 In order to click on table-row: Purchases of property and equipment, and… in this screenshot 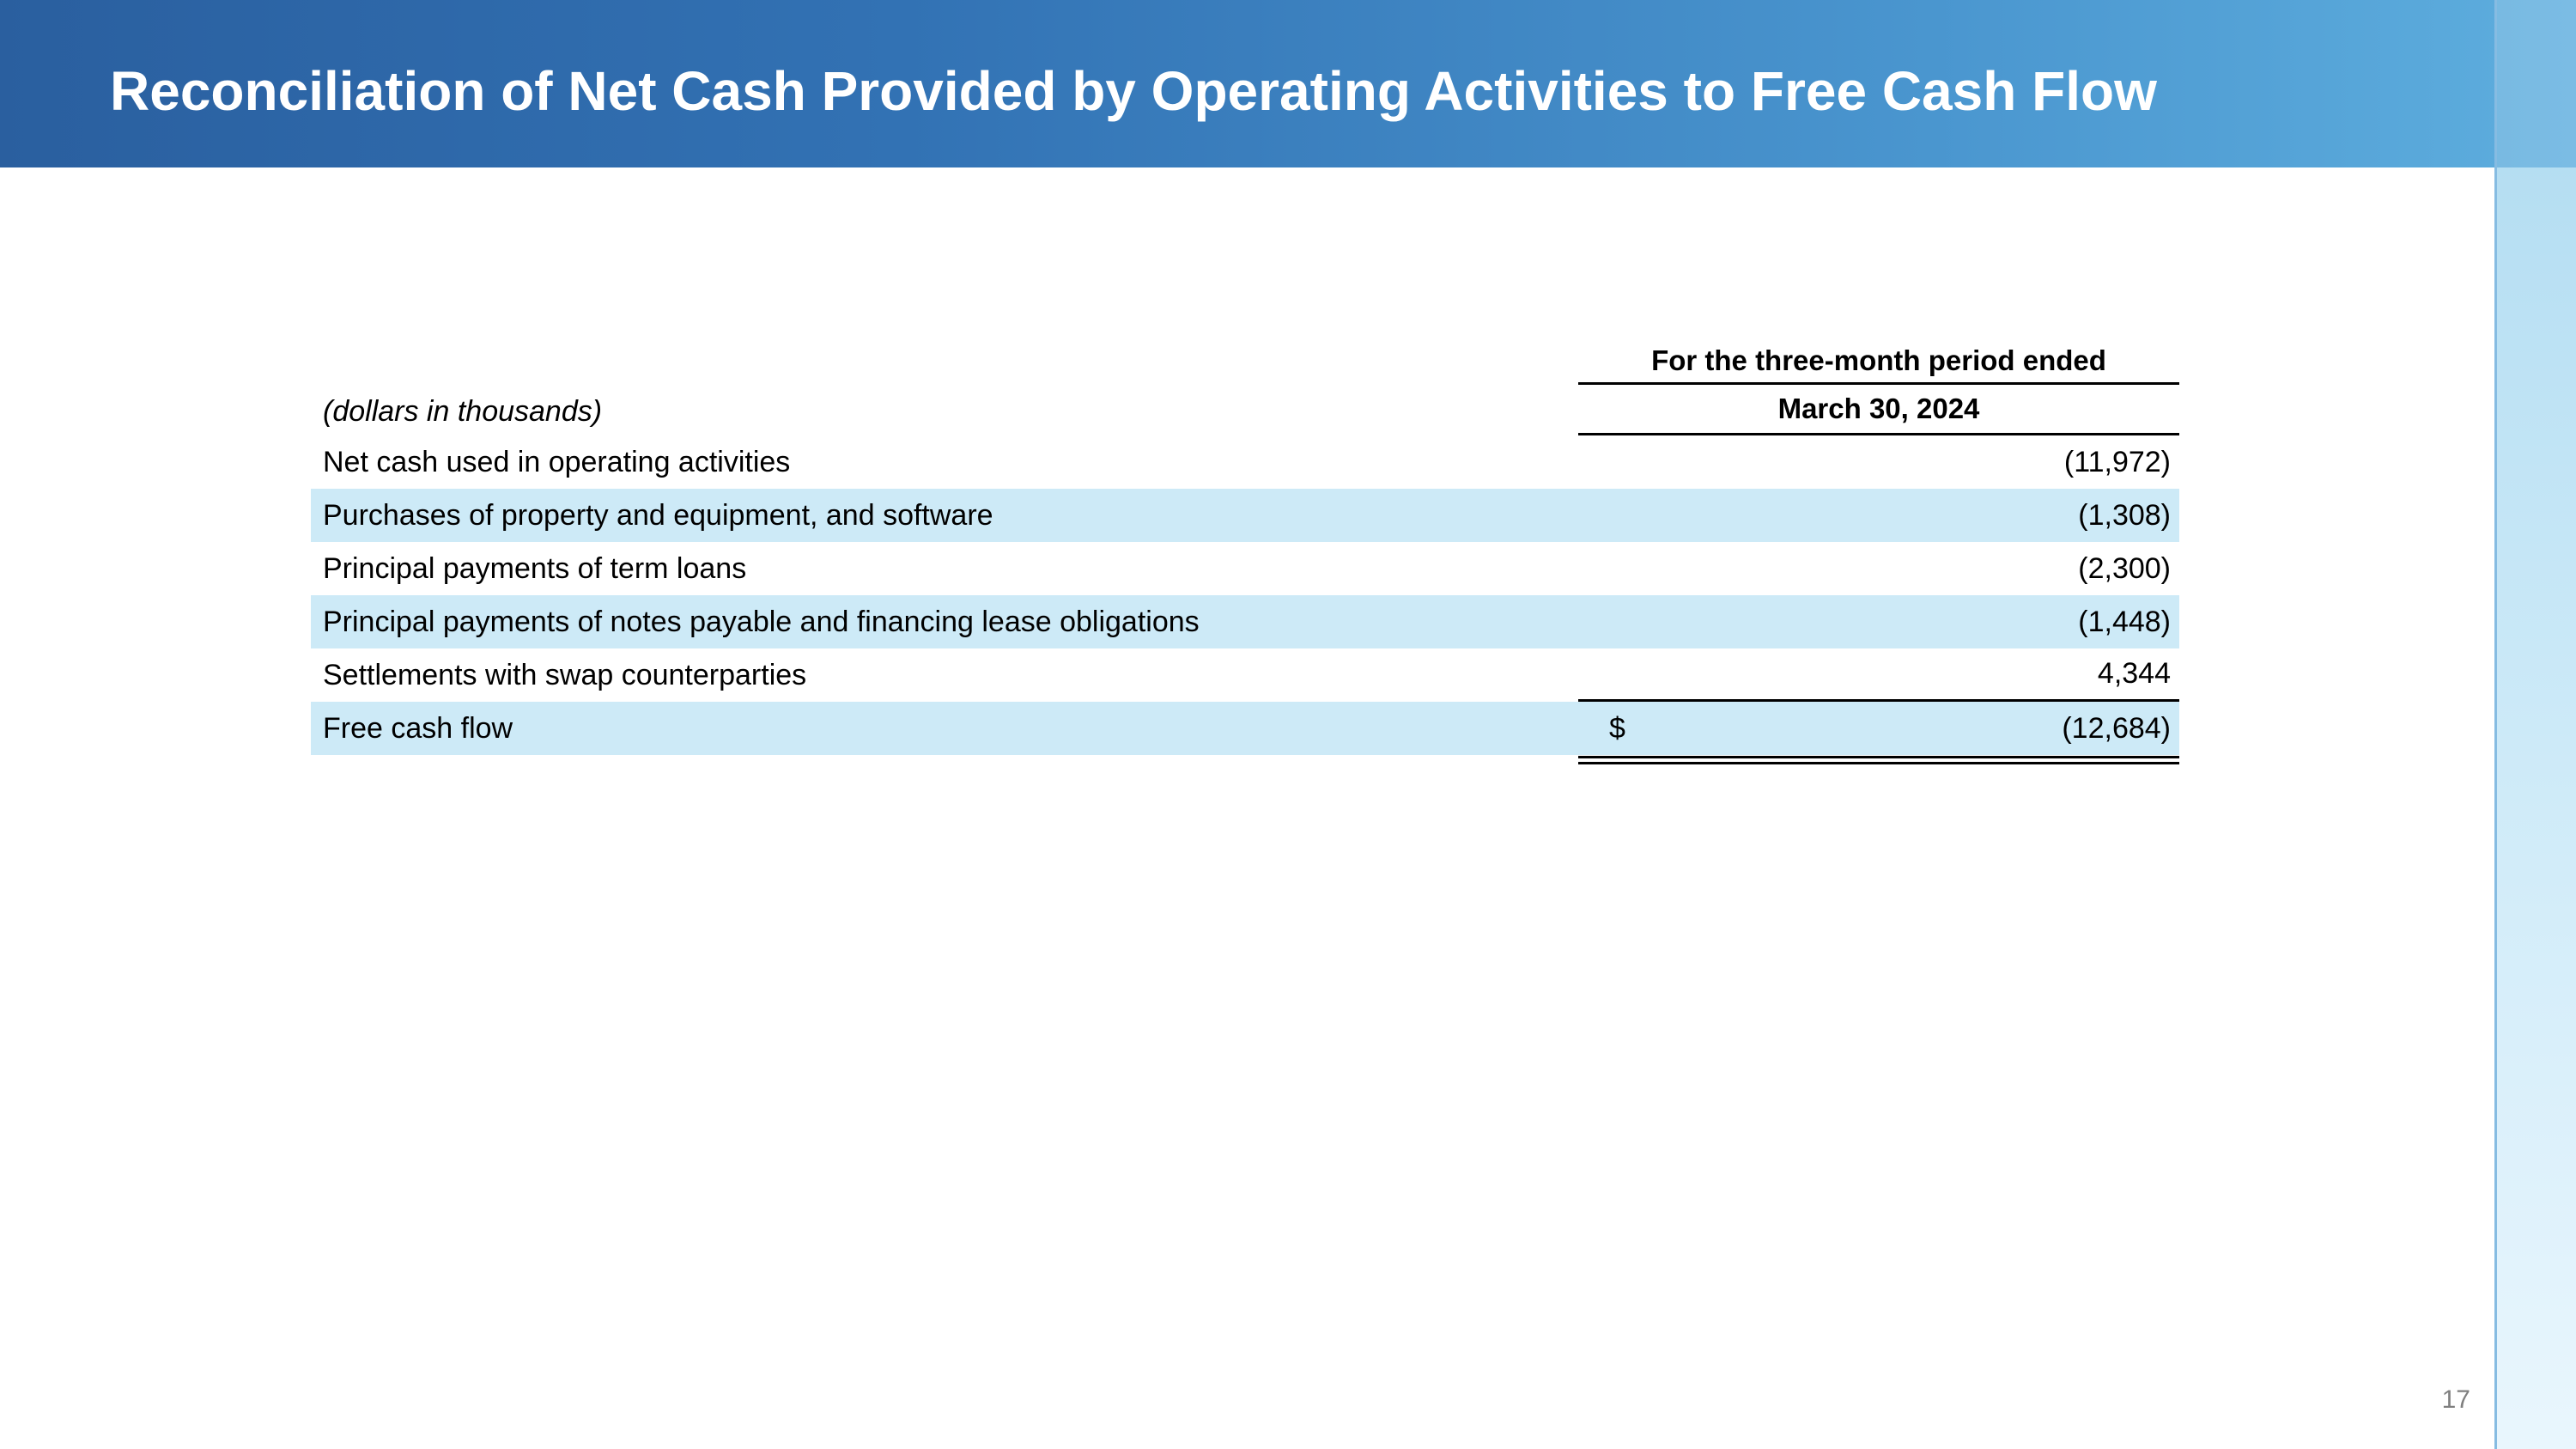, I will do `click(1245, 515)`.